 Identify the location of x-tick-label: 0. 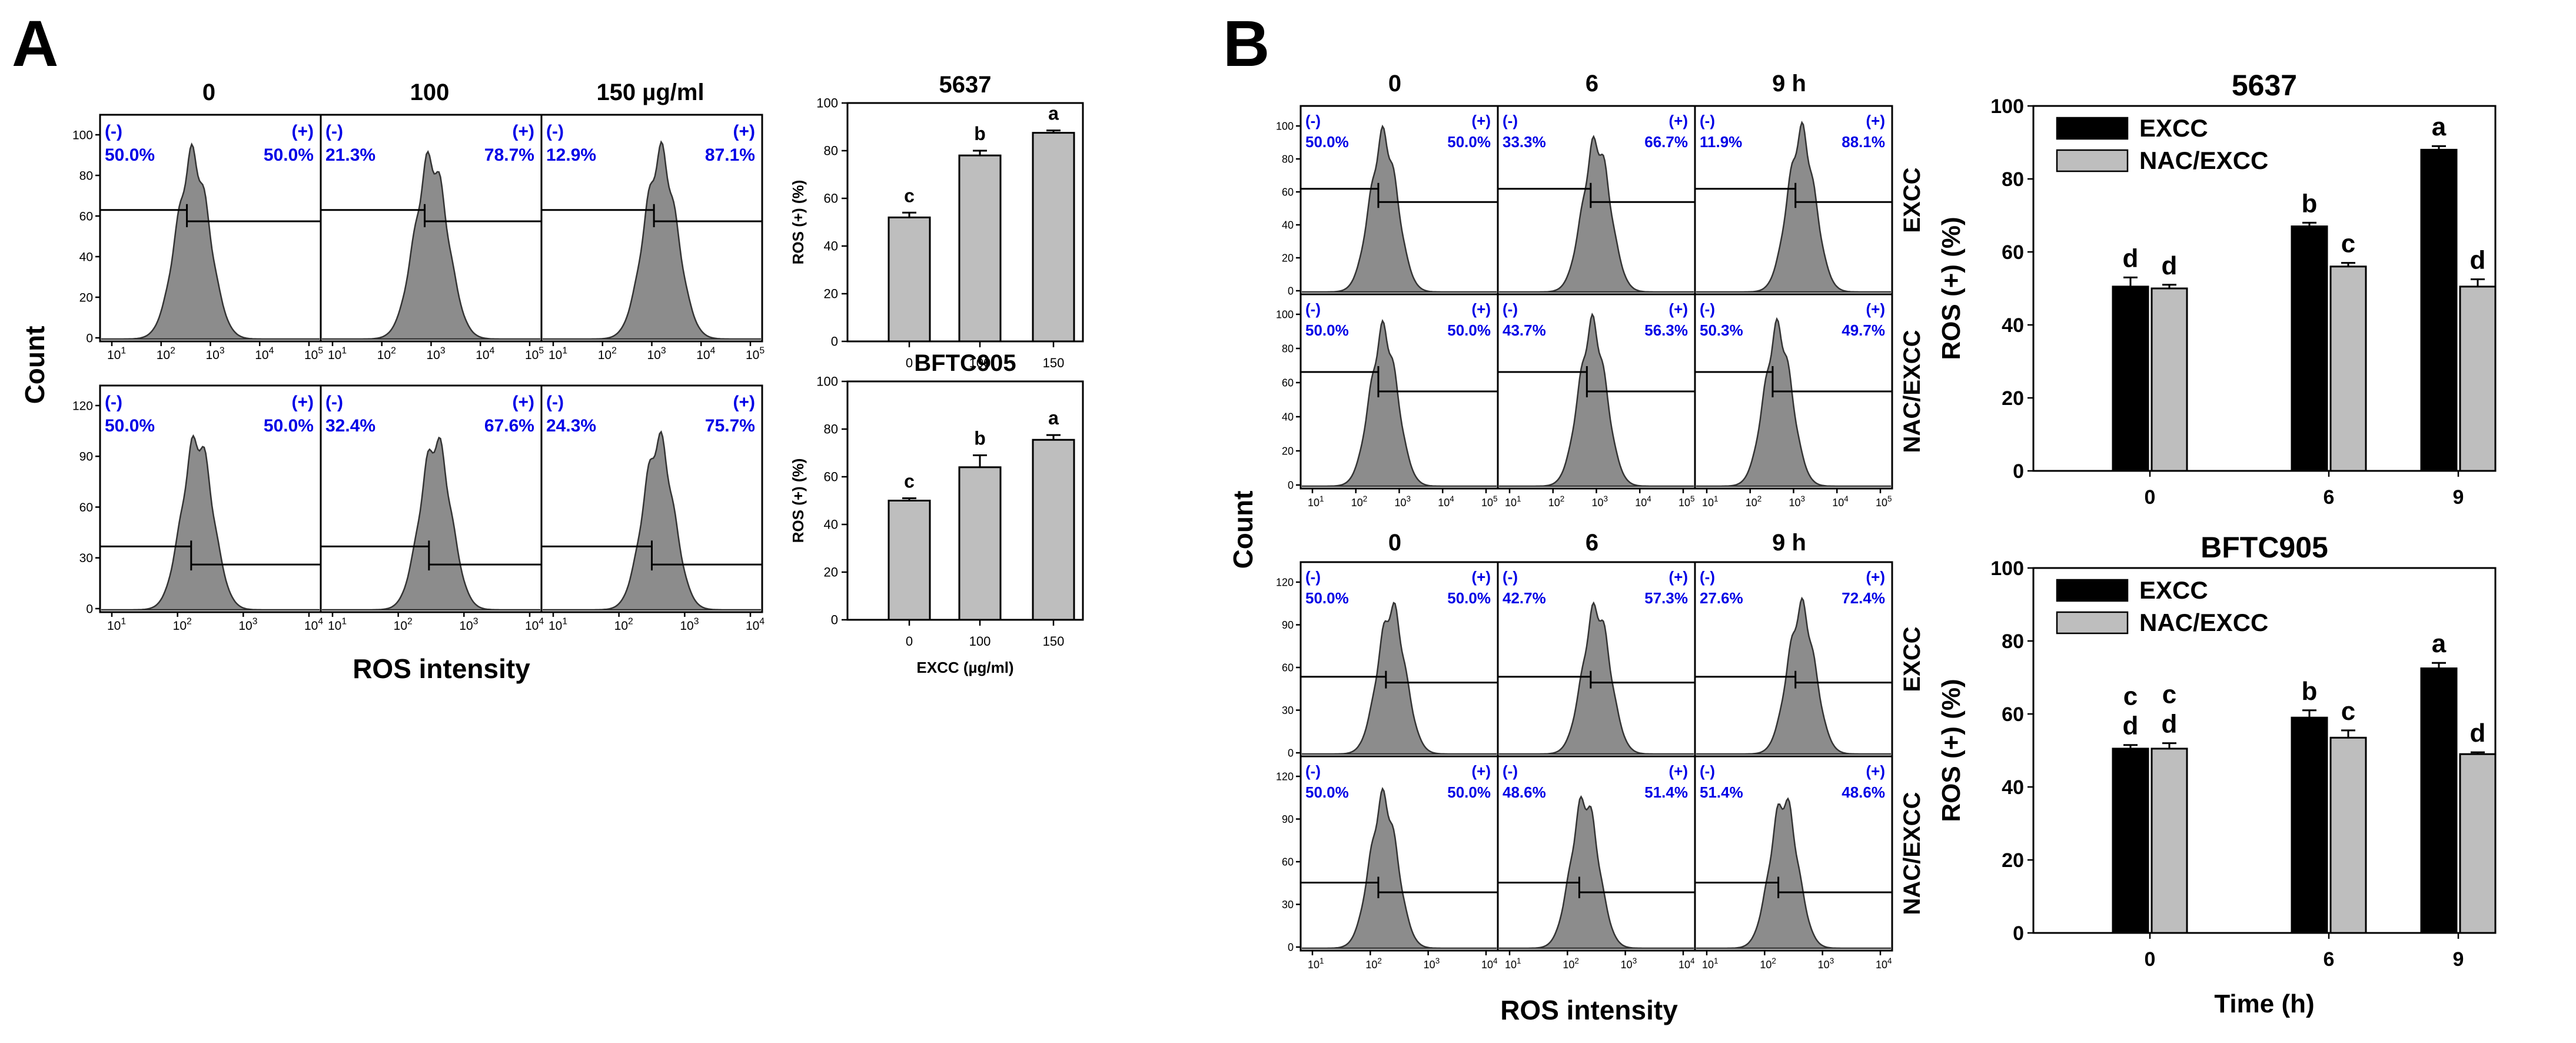
(2150, 959).